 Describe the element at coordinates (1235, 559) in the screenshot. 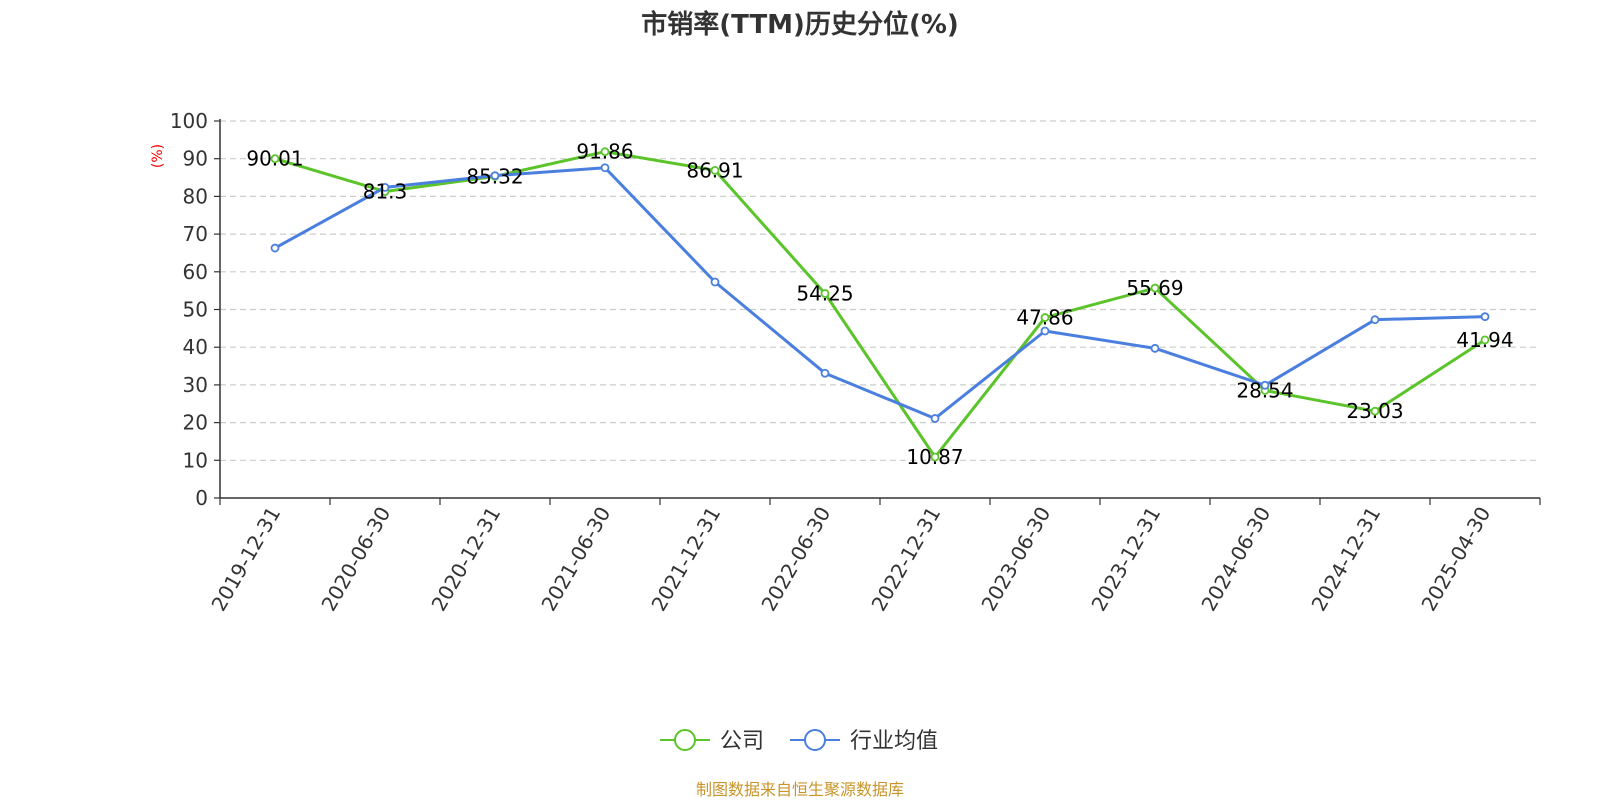

I see `x-tick-label: 2024-06-30` at that location.